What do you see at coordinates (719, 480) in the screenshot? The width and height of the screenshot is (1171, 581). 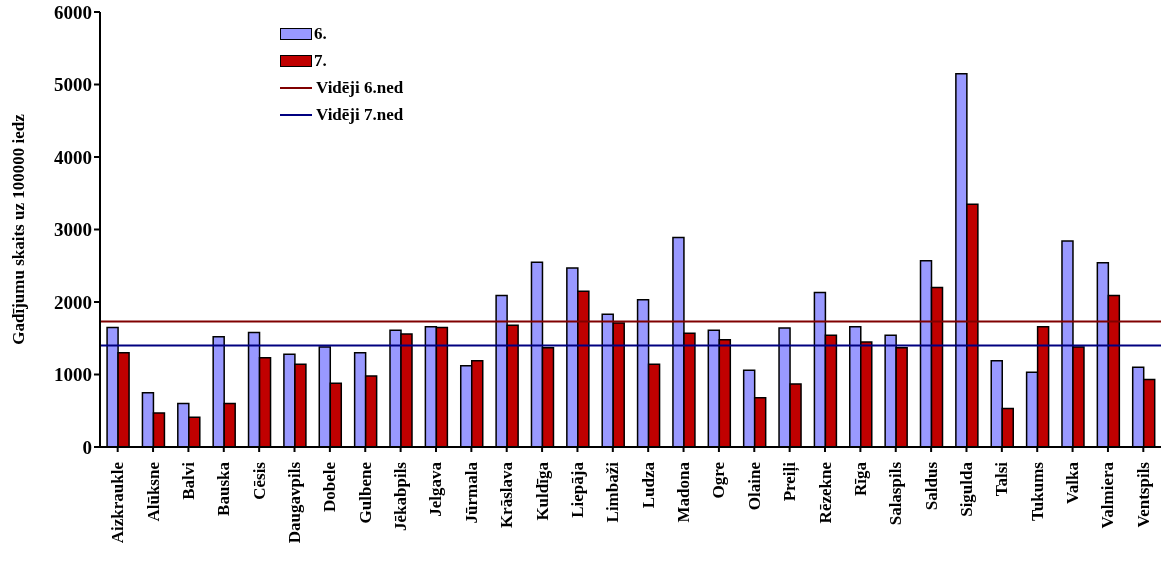 I see `x-tick-label: Ogre` at bounding box center [719, 480].